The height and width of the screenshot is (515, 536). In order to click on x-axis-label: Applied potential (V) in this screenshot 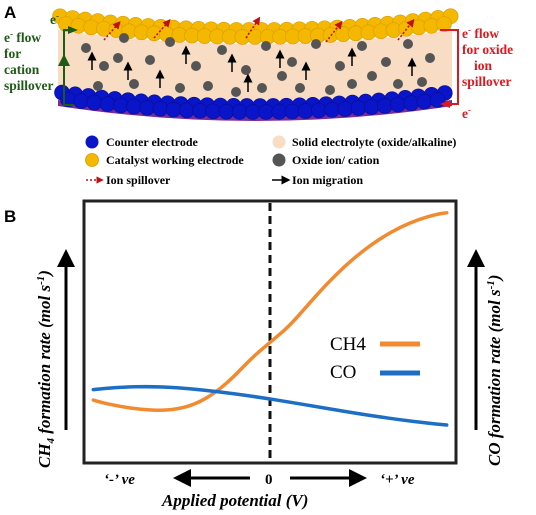, I will do `click(234, 500)`.